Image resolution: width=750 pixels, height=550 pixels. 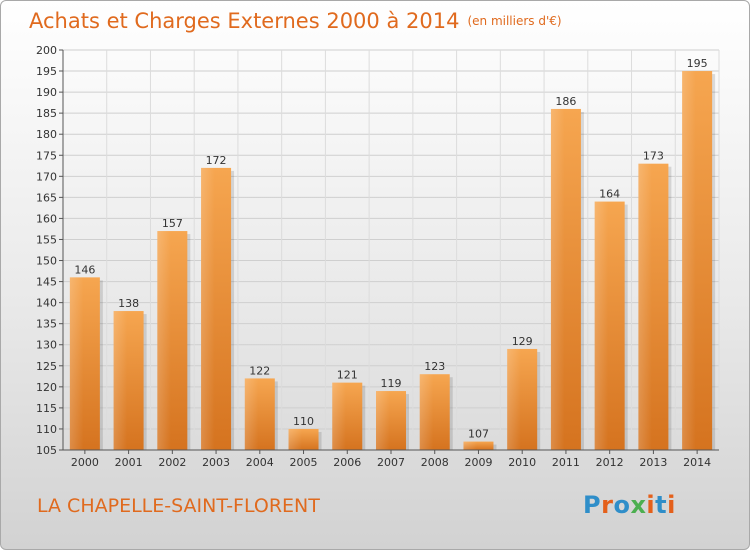 What do you see at coordinates (609, 194) in the screenshot?
I see `data-label: 164` at bounding box center [609, 194].